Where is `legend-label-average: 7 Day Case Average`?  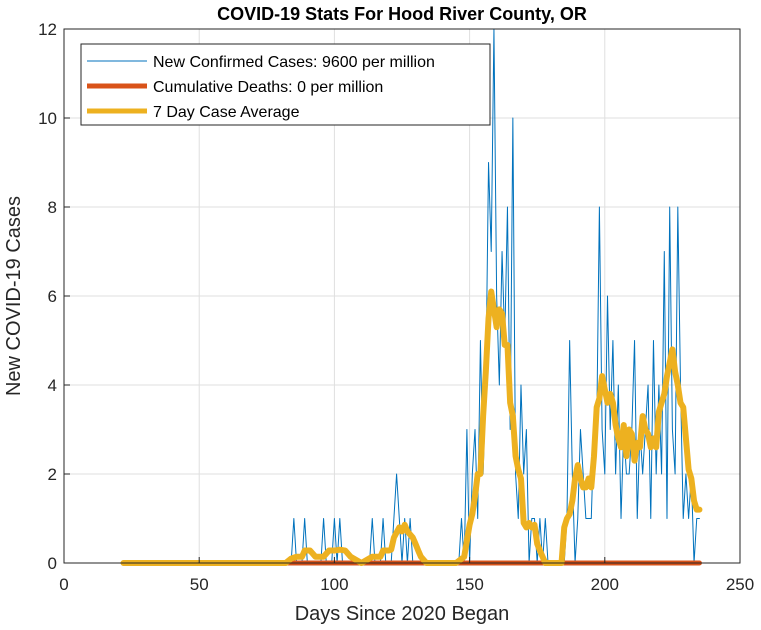
legend-label-average: 7 Day Case Average is located at coordinates (226, 112).